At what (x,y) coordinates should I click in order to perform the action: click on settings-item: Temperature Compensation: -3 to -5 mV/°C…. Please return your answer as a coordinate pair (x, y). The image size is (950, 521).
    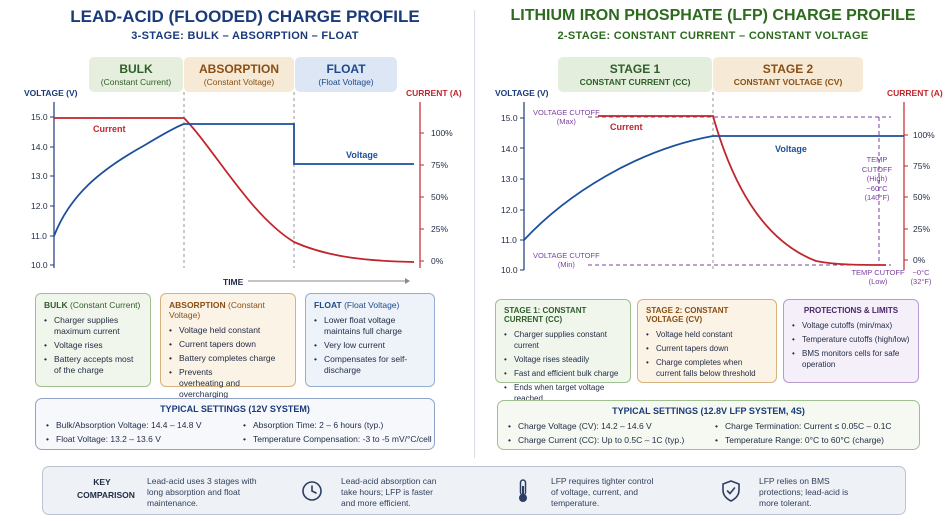
    Looking at the image, I should click on (338, 439).